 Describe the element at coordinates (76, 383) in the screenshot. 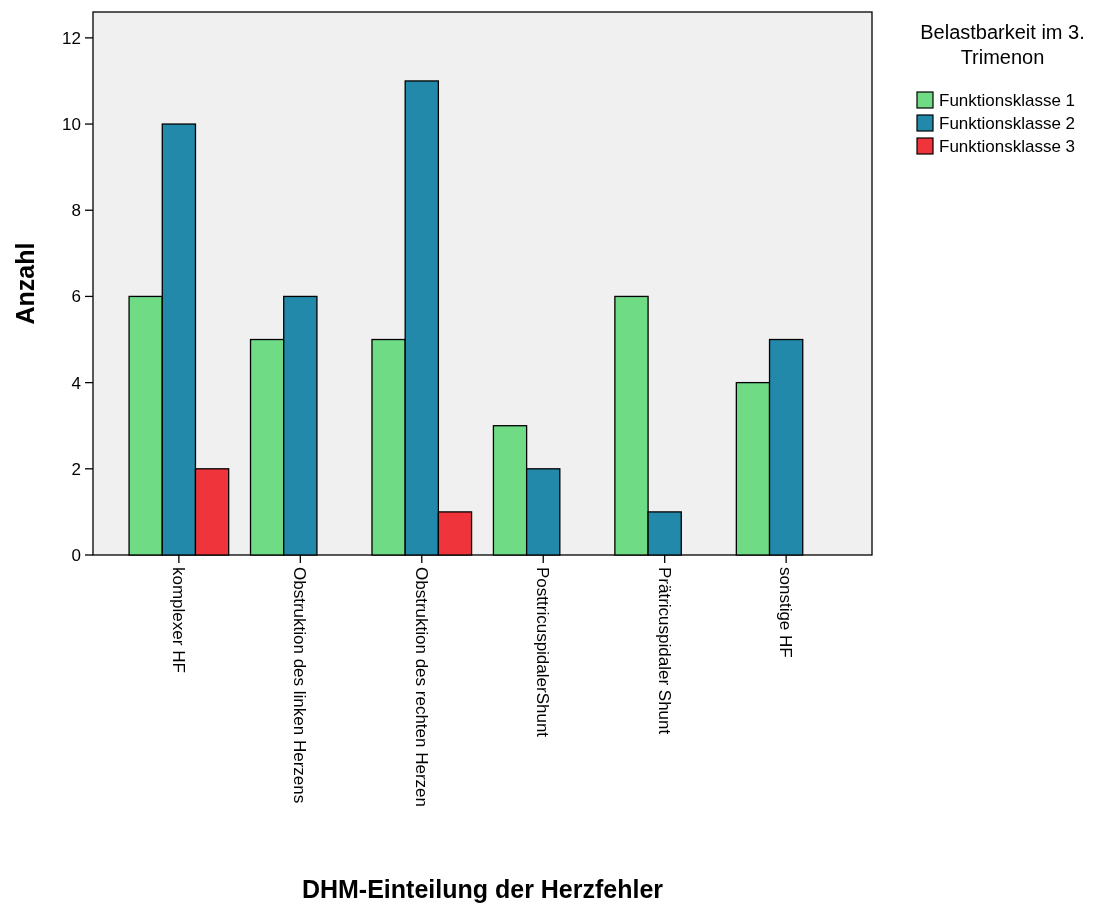

I see `y-tick-label: 4` at that location.